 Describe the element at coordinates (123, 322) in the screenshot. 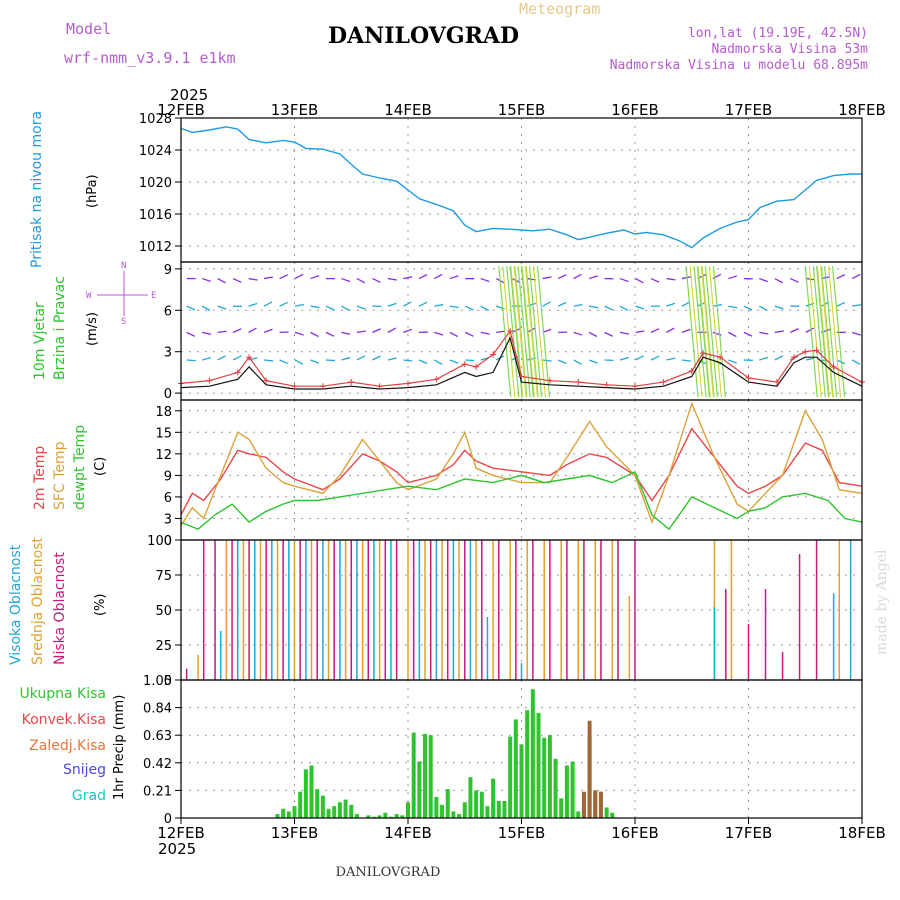

I see `compass-s: S` at that location.